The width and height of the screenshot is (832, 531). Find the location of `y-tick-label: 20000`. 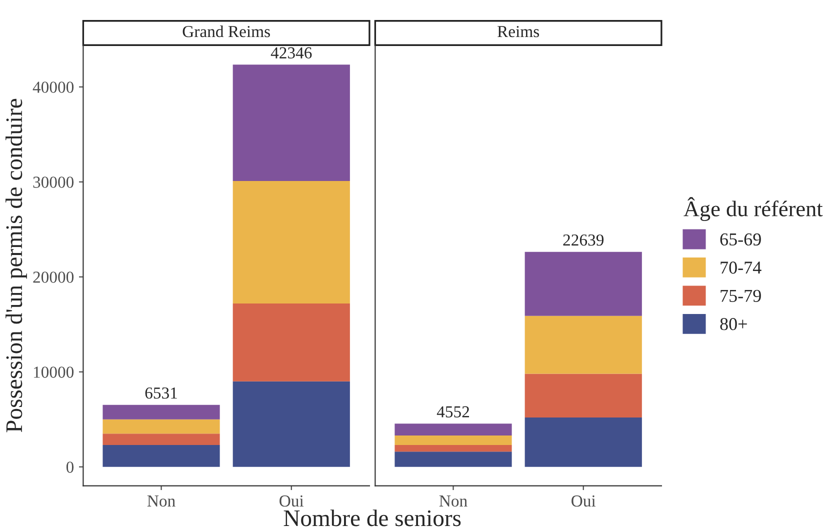

y-tick-label: 20000 is located at coordinates (53, 277).